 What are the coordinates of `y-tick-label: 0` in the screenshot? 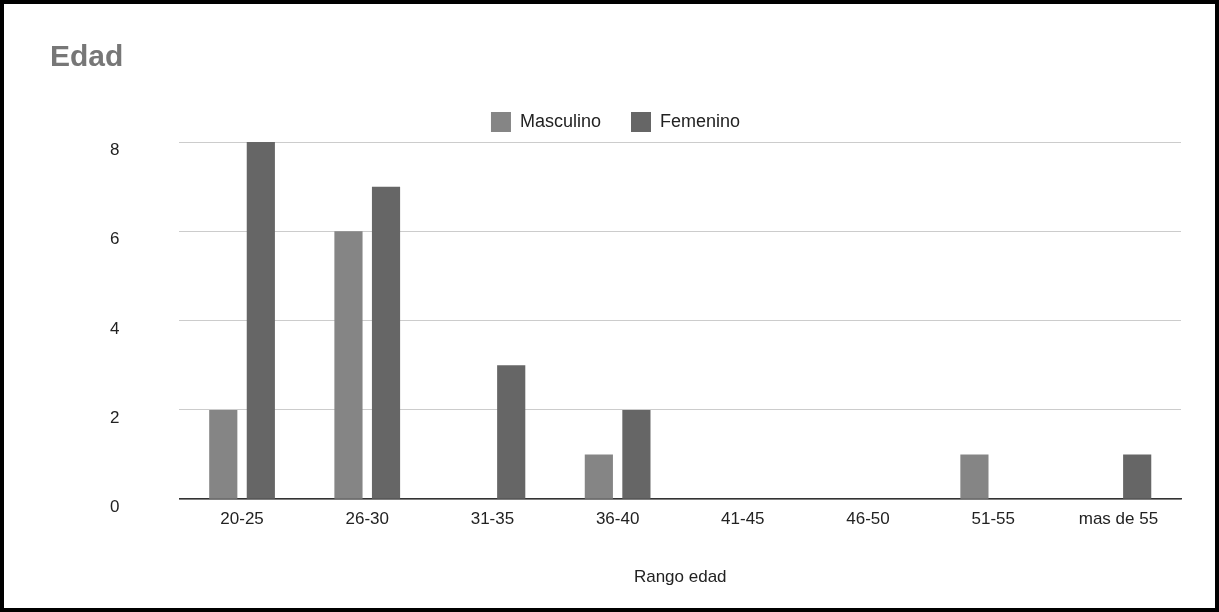 It's located at (114, 507).